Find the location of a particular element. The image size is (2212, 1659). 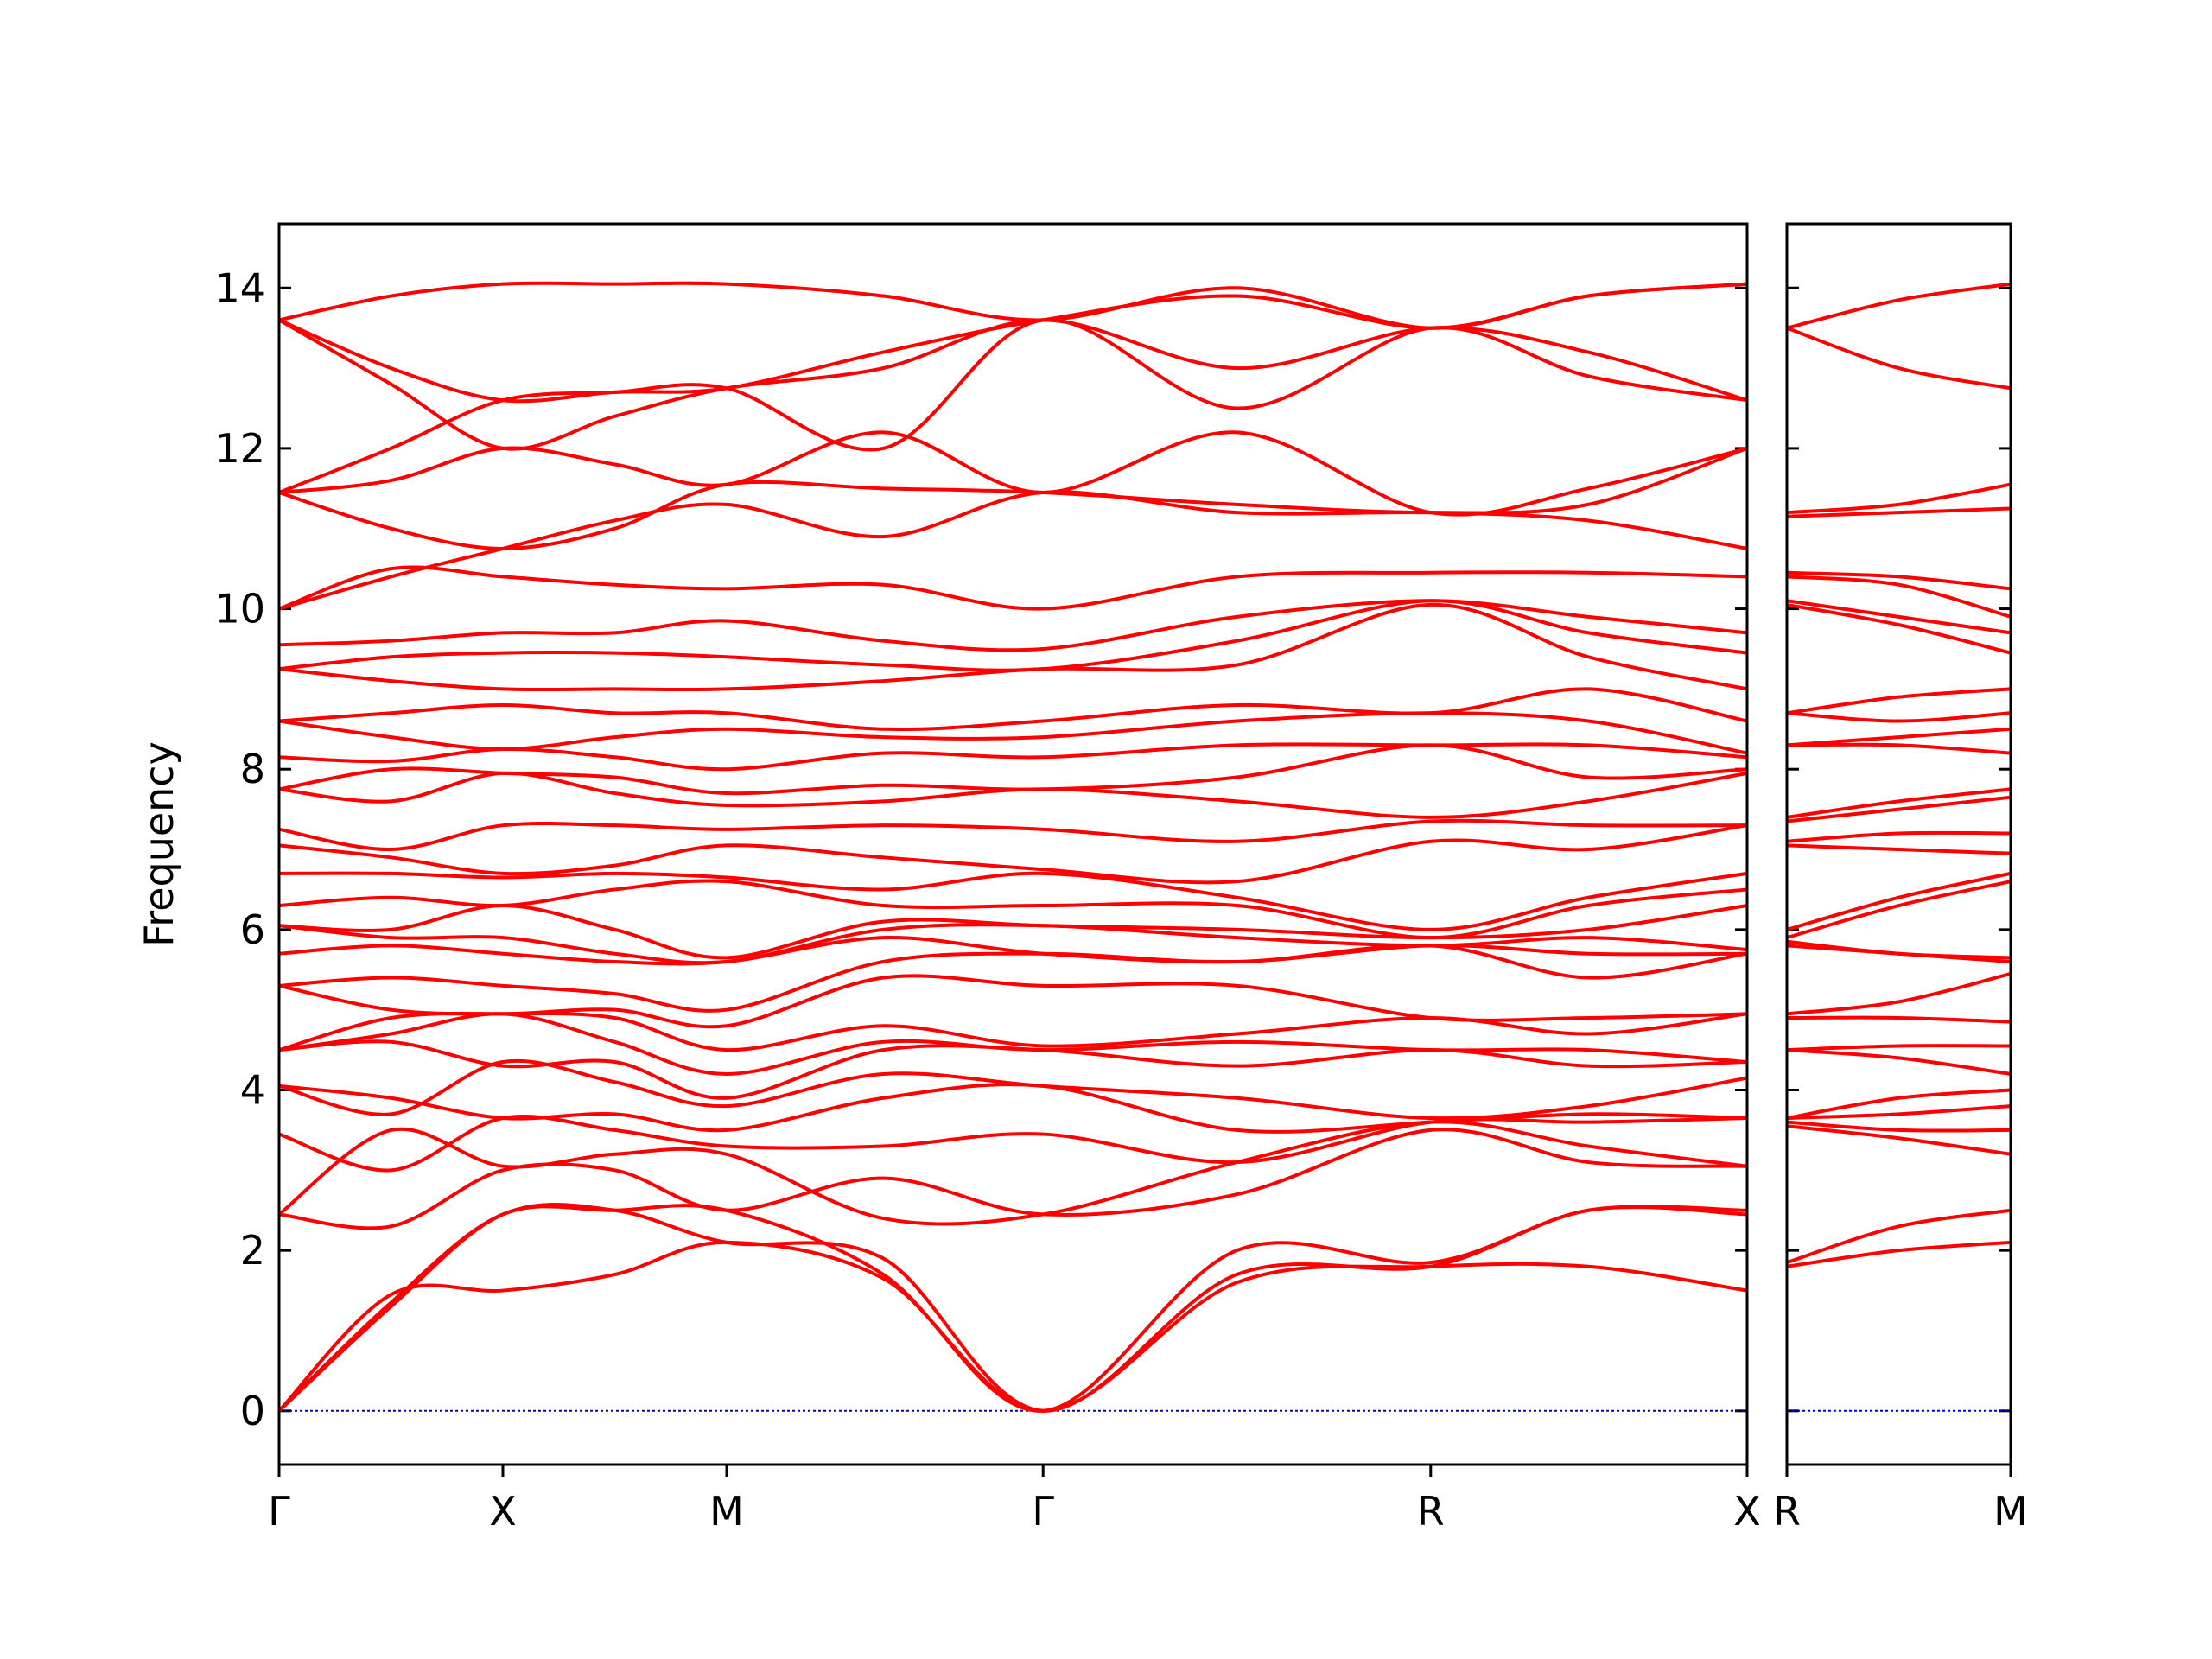

y-tick-label: 0 is located at coordinates (252, 1411).